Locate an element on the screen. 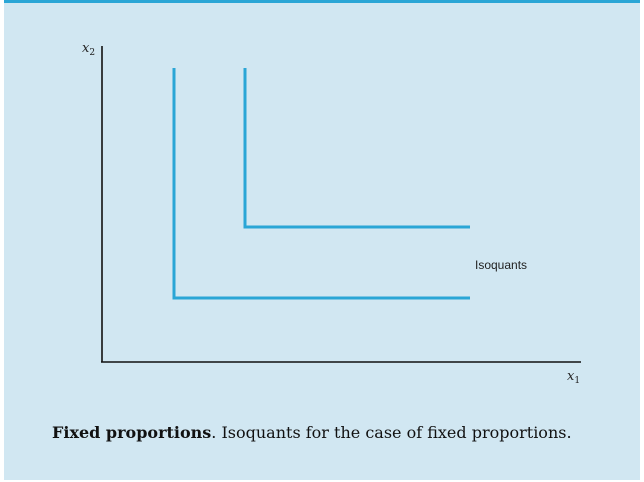 Image resolution: width=644 pixels, height=482 pixels. caption-bold-title: Fixed proportions is located at coordinates (132, 432).